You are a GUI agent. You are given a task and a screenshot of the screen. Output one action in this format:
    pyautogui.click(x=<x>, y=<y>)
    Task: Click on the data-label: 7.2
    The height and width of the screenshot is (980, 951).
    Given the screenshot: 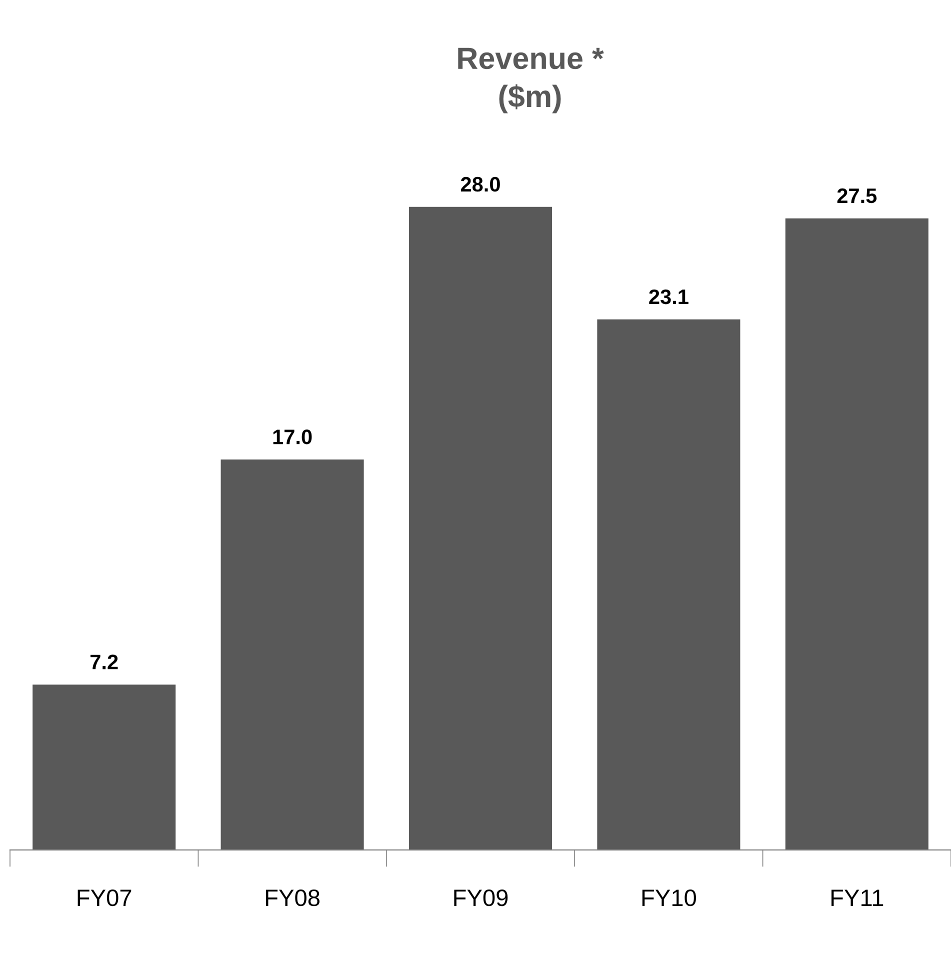 What is the action you would take?
    pyautogui.click(x=104, y=662)
    